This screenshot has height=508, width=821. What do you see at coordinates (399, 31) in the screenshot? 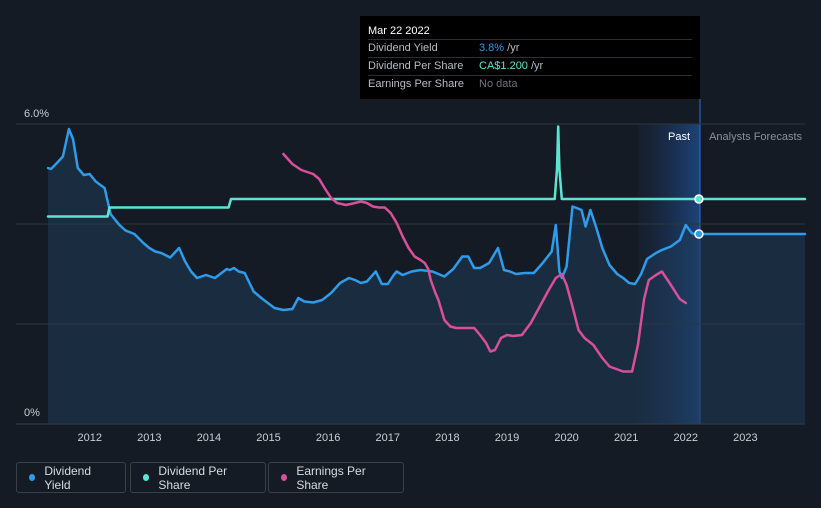
I see `tooltip-date: Mar 22 2022` at bounding box center [399, 31].